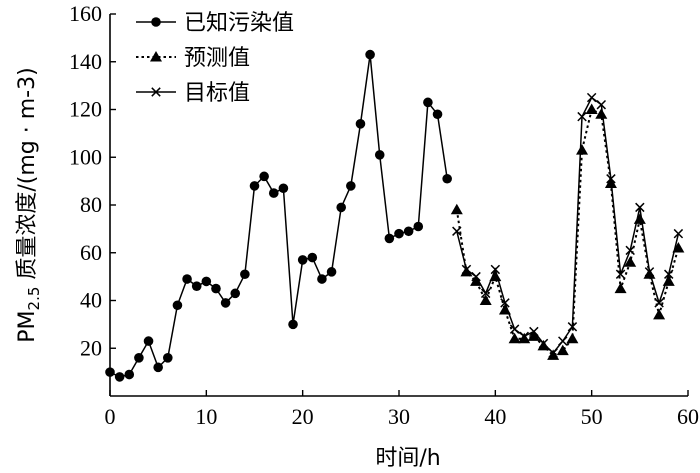 Image resolution: width=700 pixels, height=473 pixels. What do you see at coordinates (27, 176) in the screenshot?
I see `y-axis-title-suffix: 质量浓度/(mg · m-3)` at bounding box center [27, 176].